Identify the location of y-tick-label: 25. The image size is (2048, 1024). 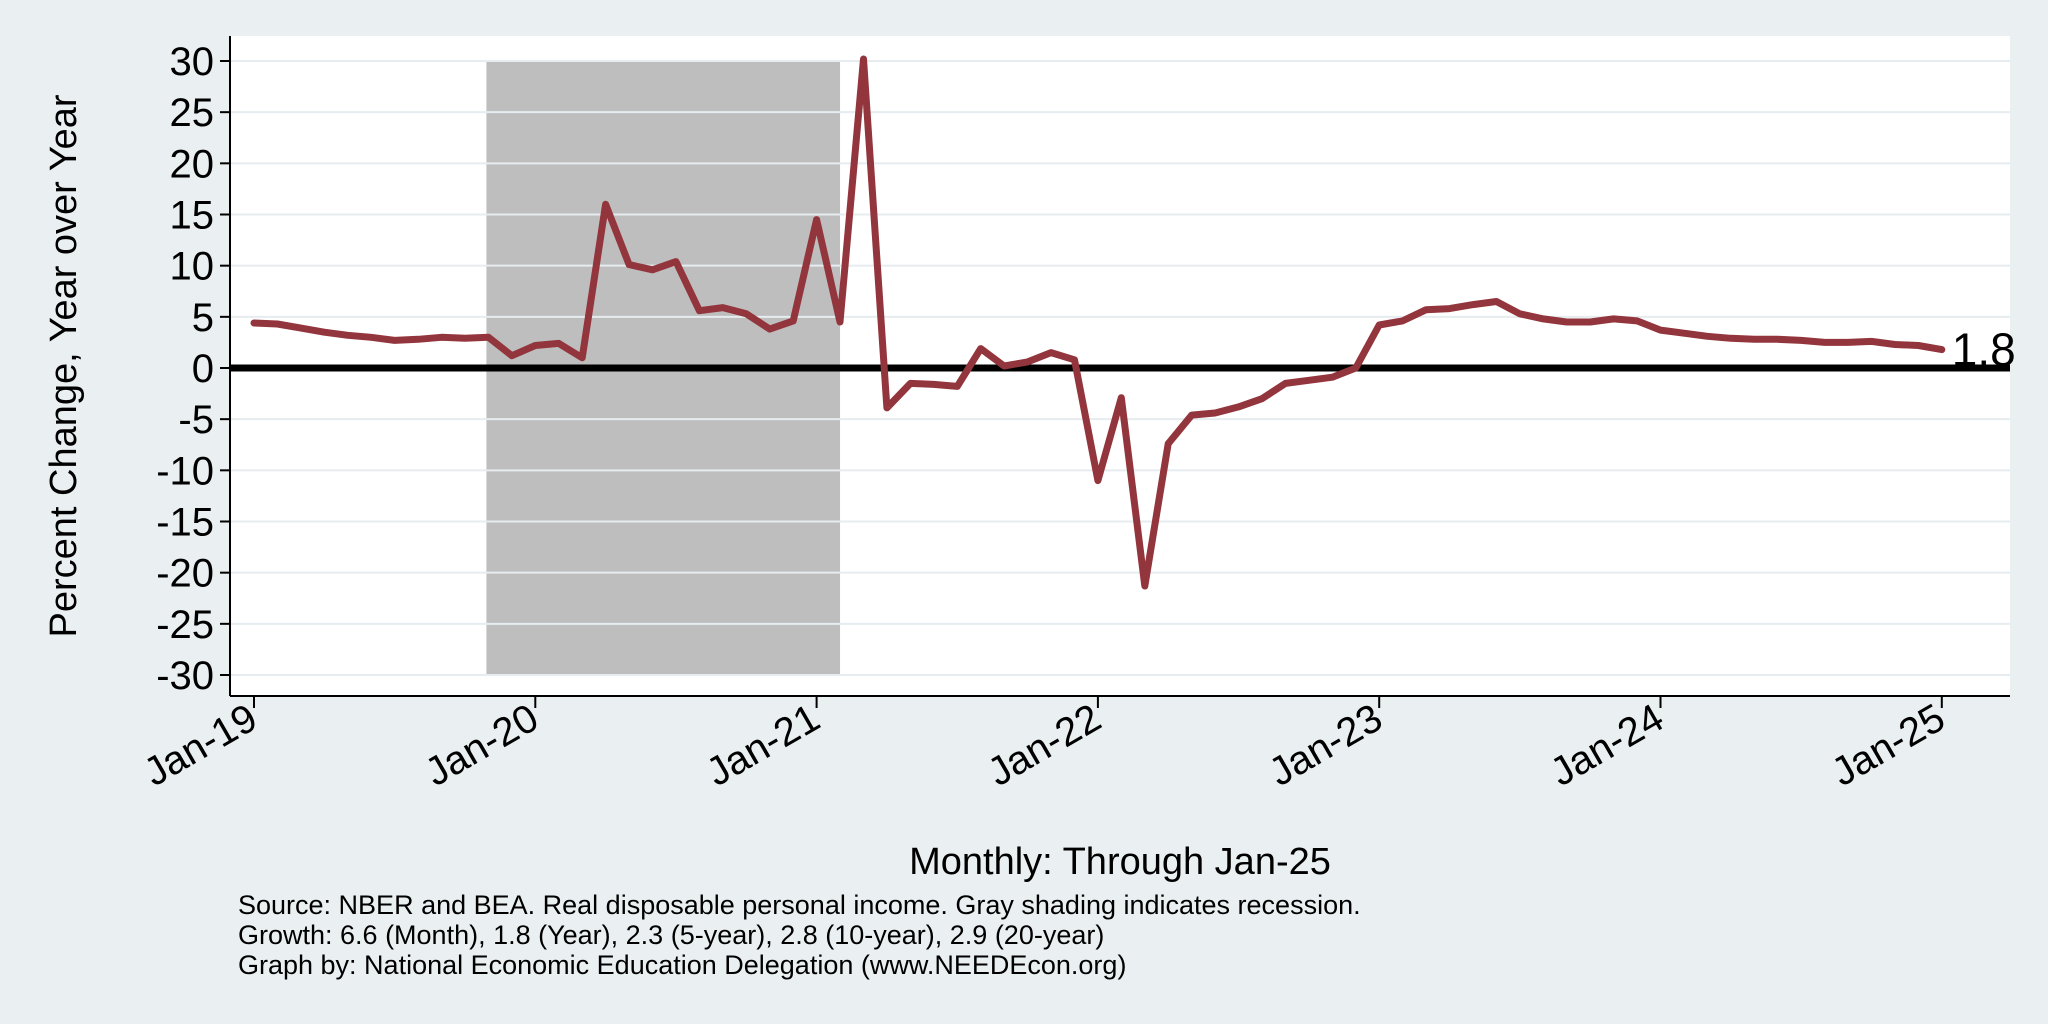
(192, 113).